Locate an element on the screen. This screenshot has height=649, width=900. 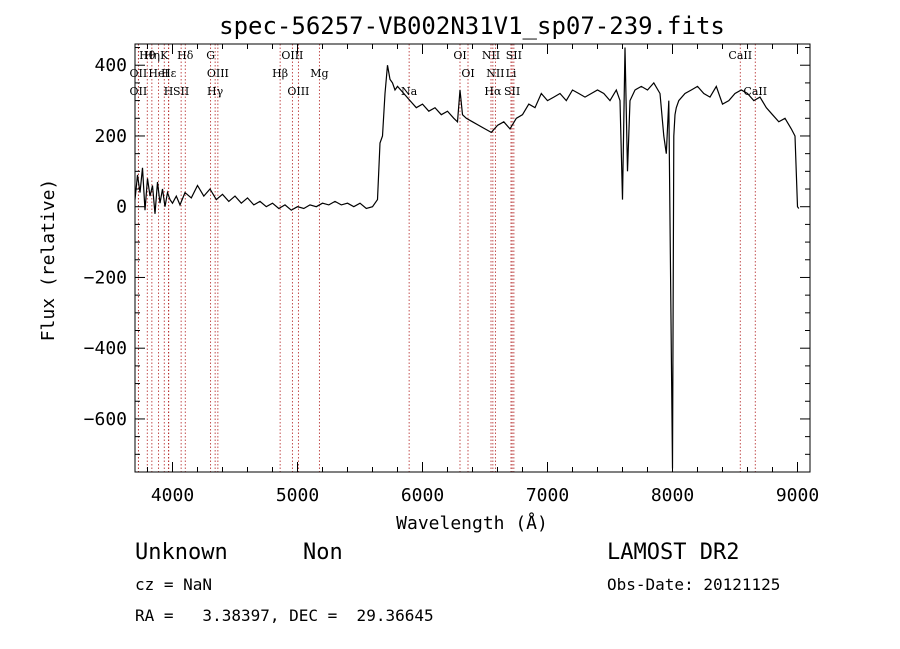
y-tick-label: 0 is located at coordinates (121, 207).